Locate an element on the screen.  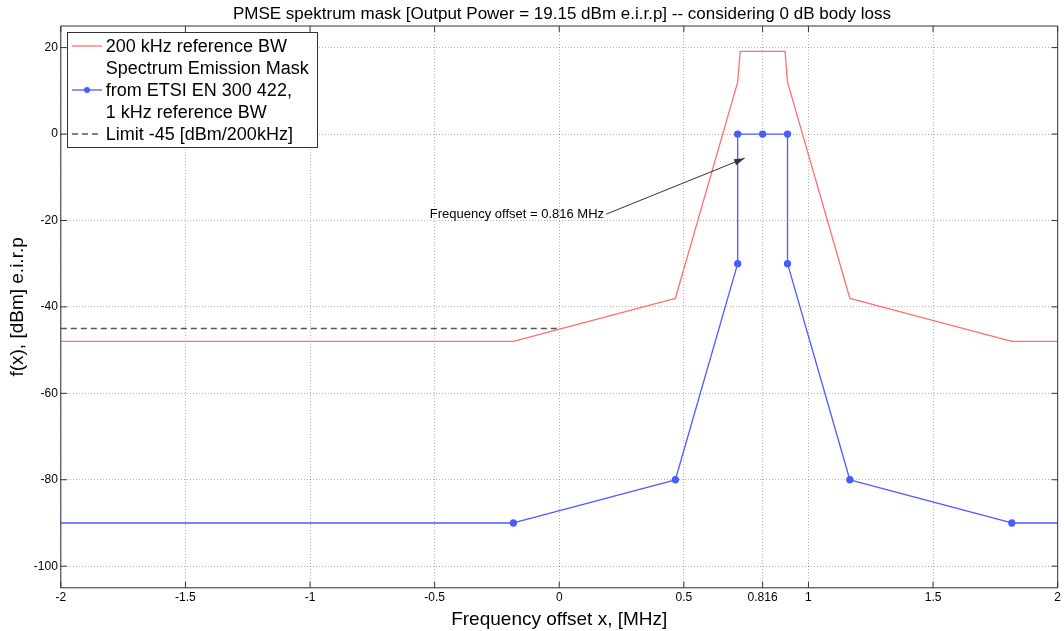
x-tick-label: 1.5 is located at coordinates (933, 597).